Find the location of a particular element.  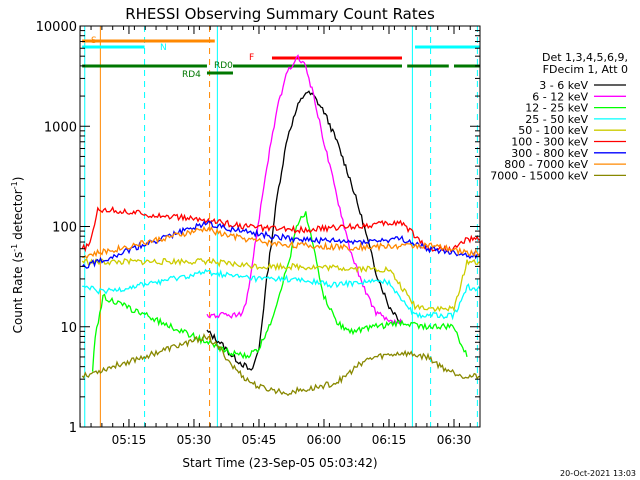

y-axis-label-sup1: -1 is located at coordinates (14, 248).